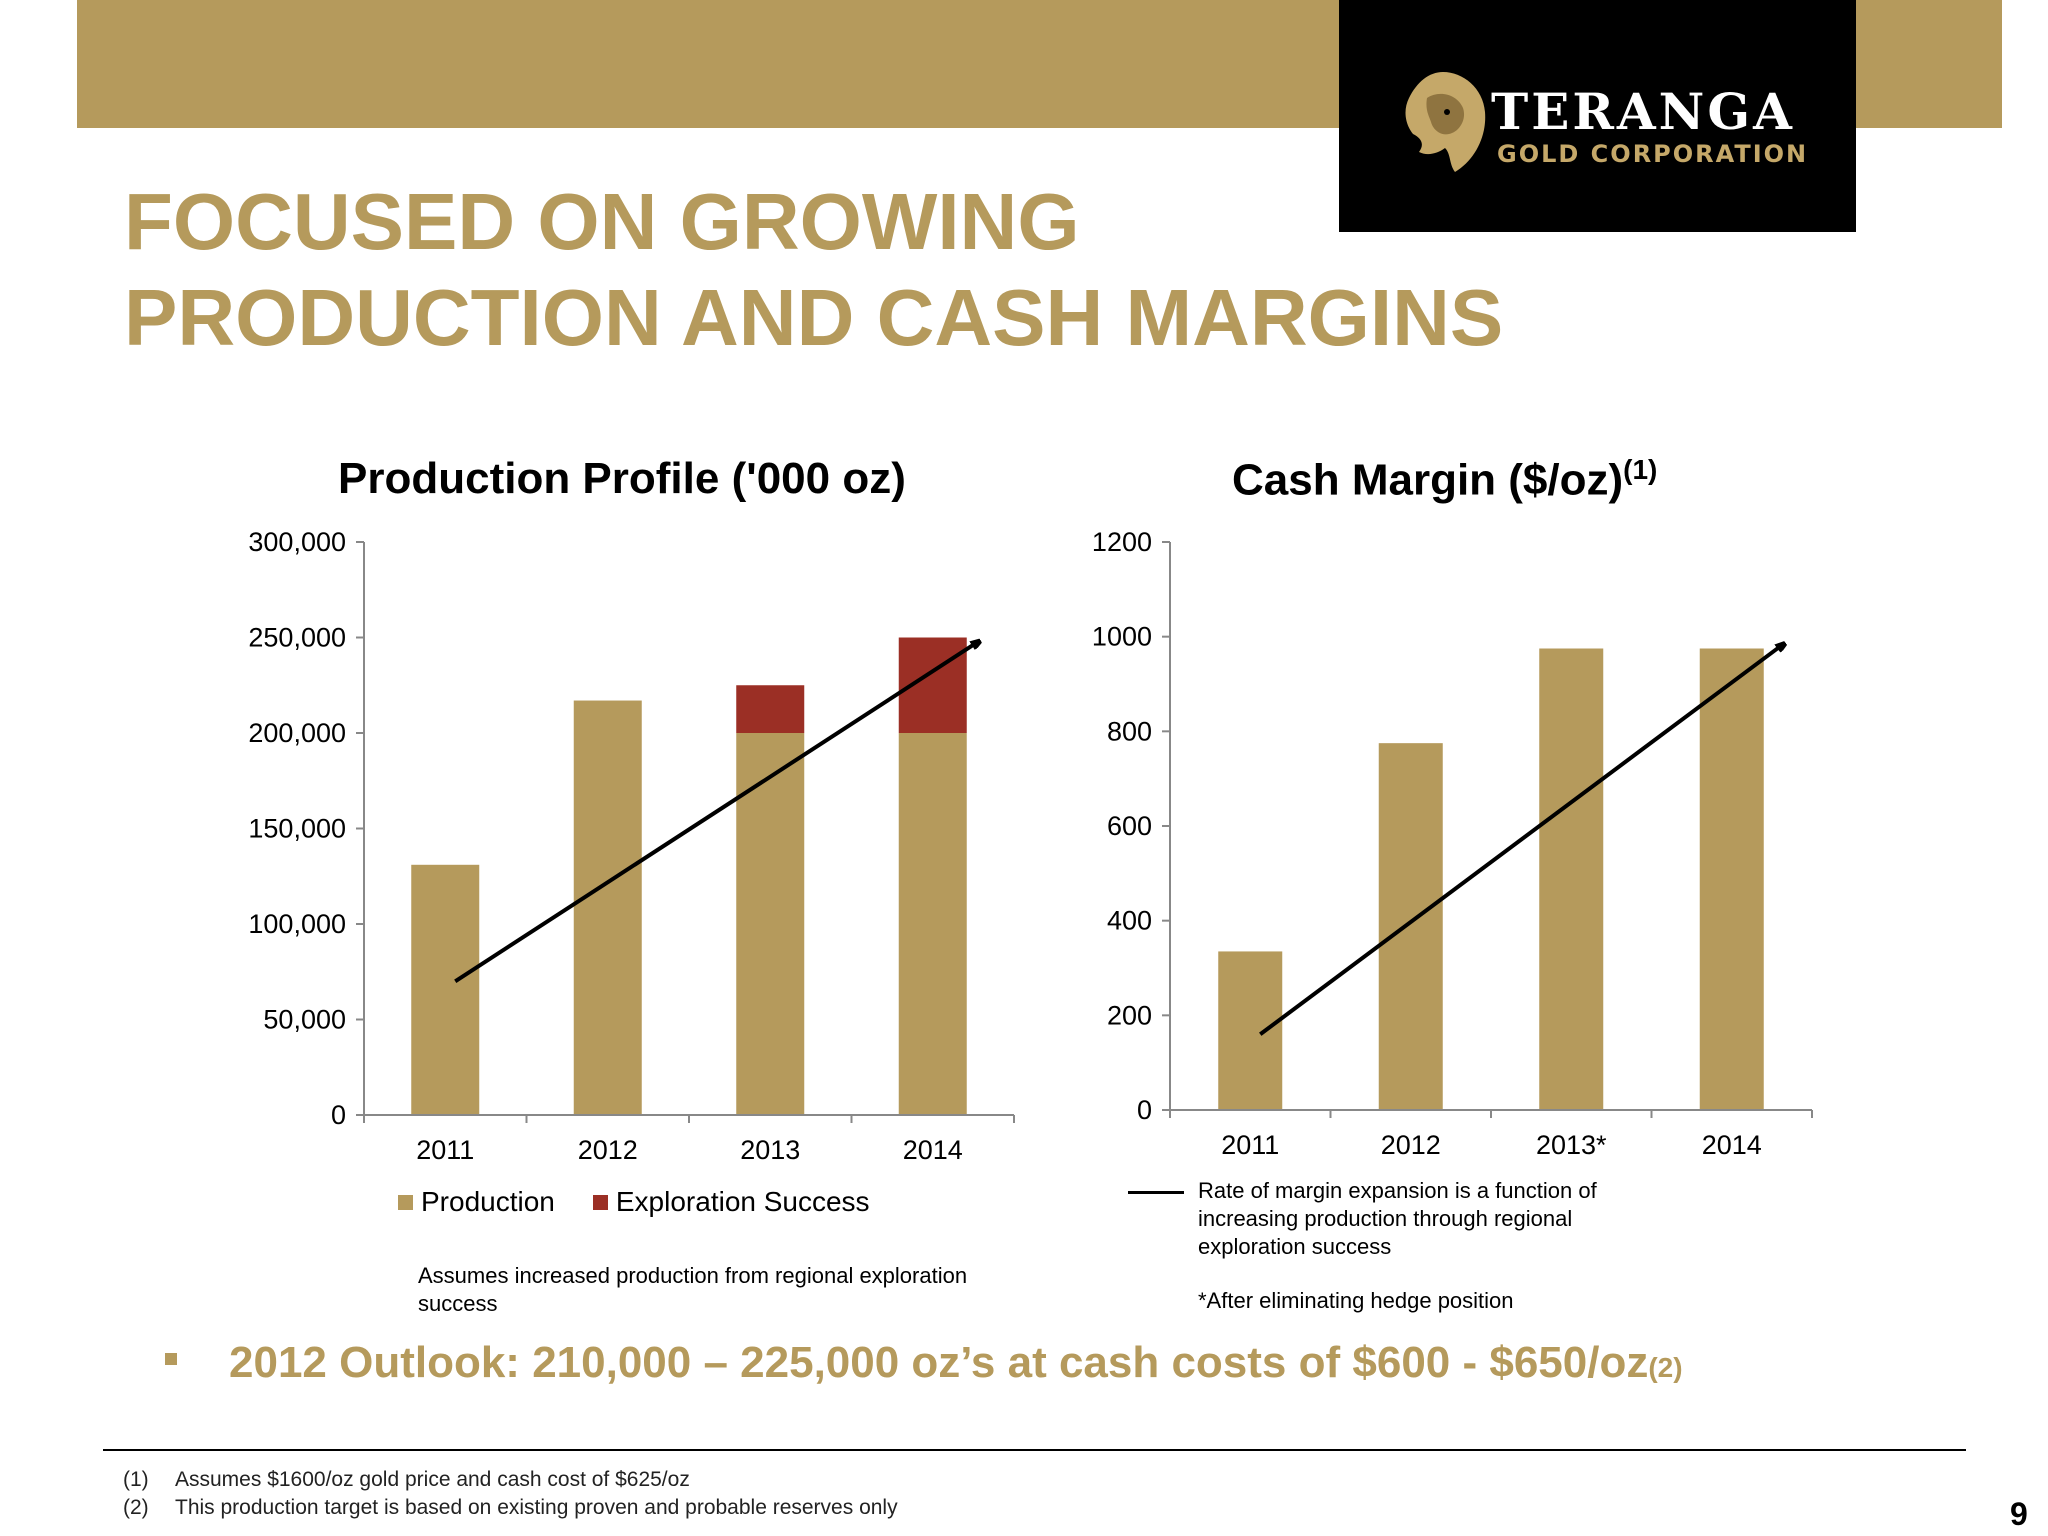 The width and height of the screenshot is (2048, 1536). Describe the element at coordinates (1445, 122) in the screenshot. I see `lion-head-icon` at that location.